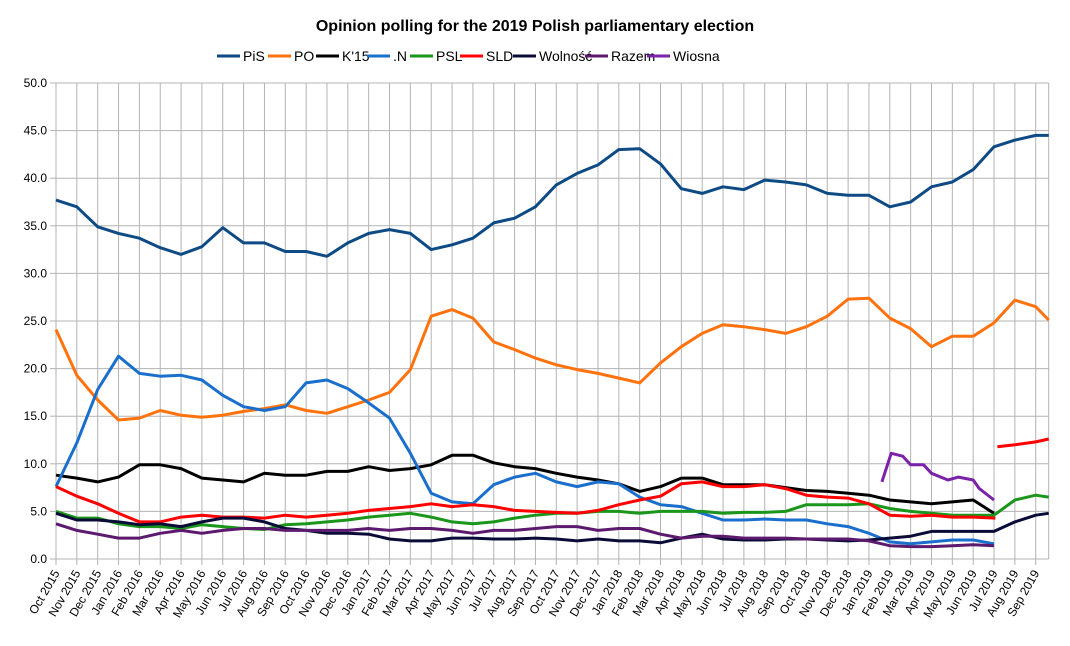 The height and width of the screenshot is (646, 1070). I want to click on y-tick-label: 40.0, so click(36, 178).